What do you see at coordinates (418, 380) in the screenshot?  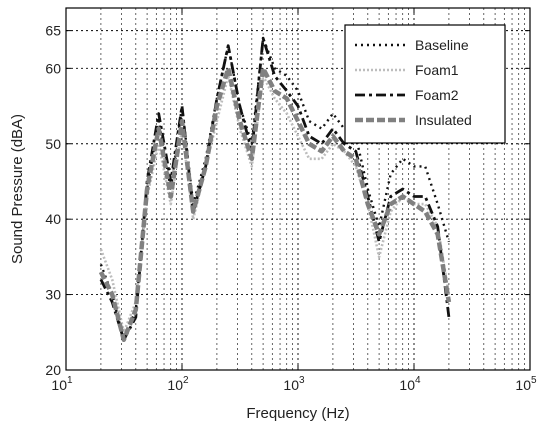 I see `x-tick-exponent: 4` at bounding box center [418, 380].